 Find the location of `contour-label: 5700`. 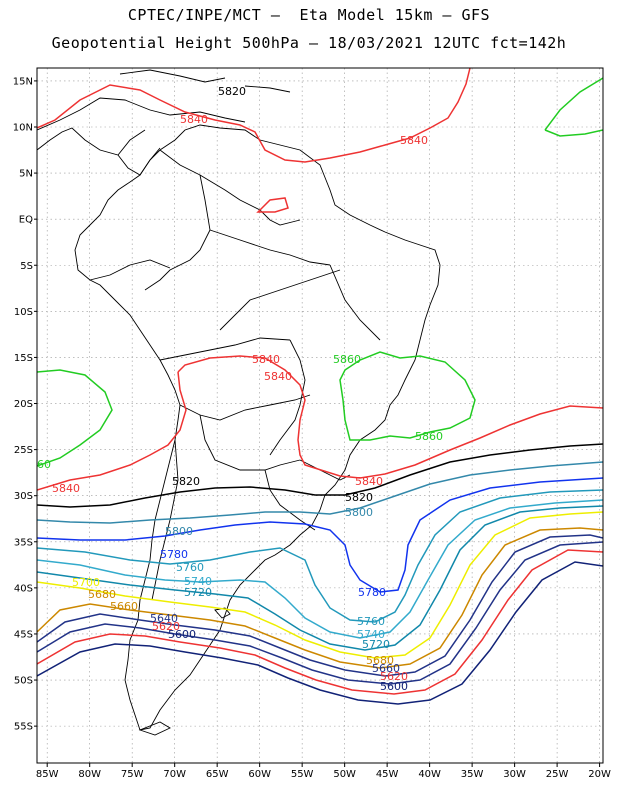

contour-label: 5700 is located at coordinates (86, 582).